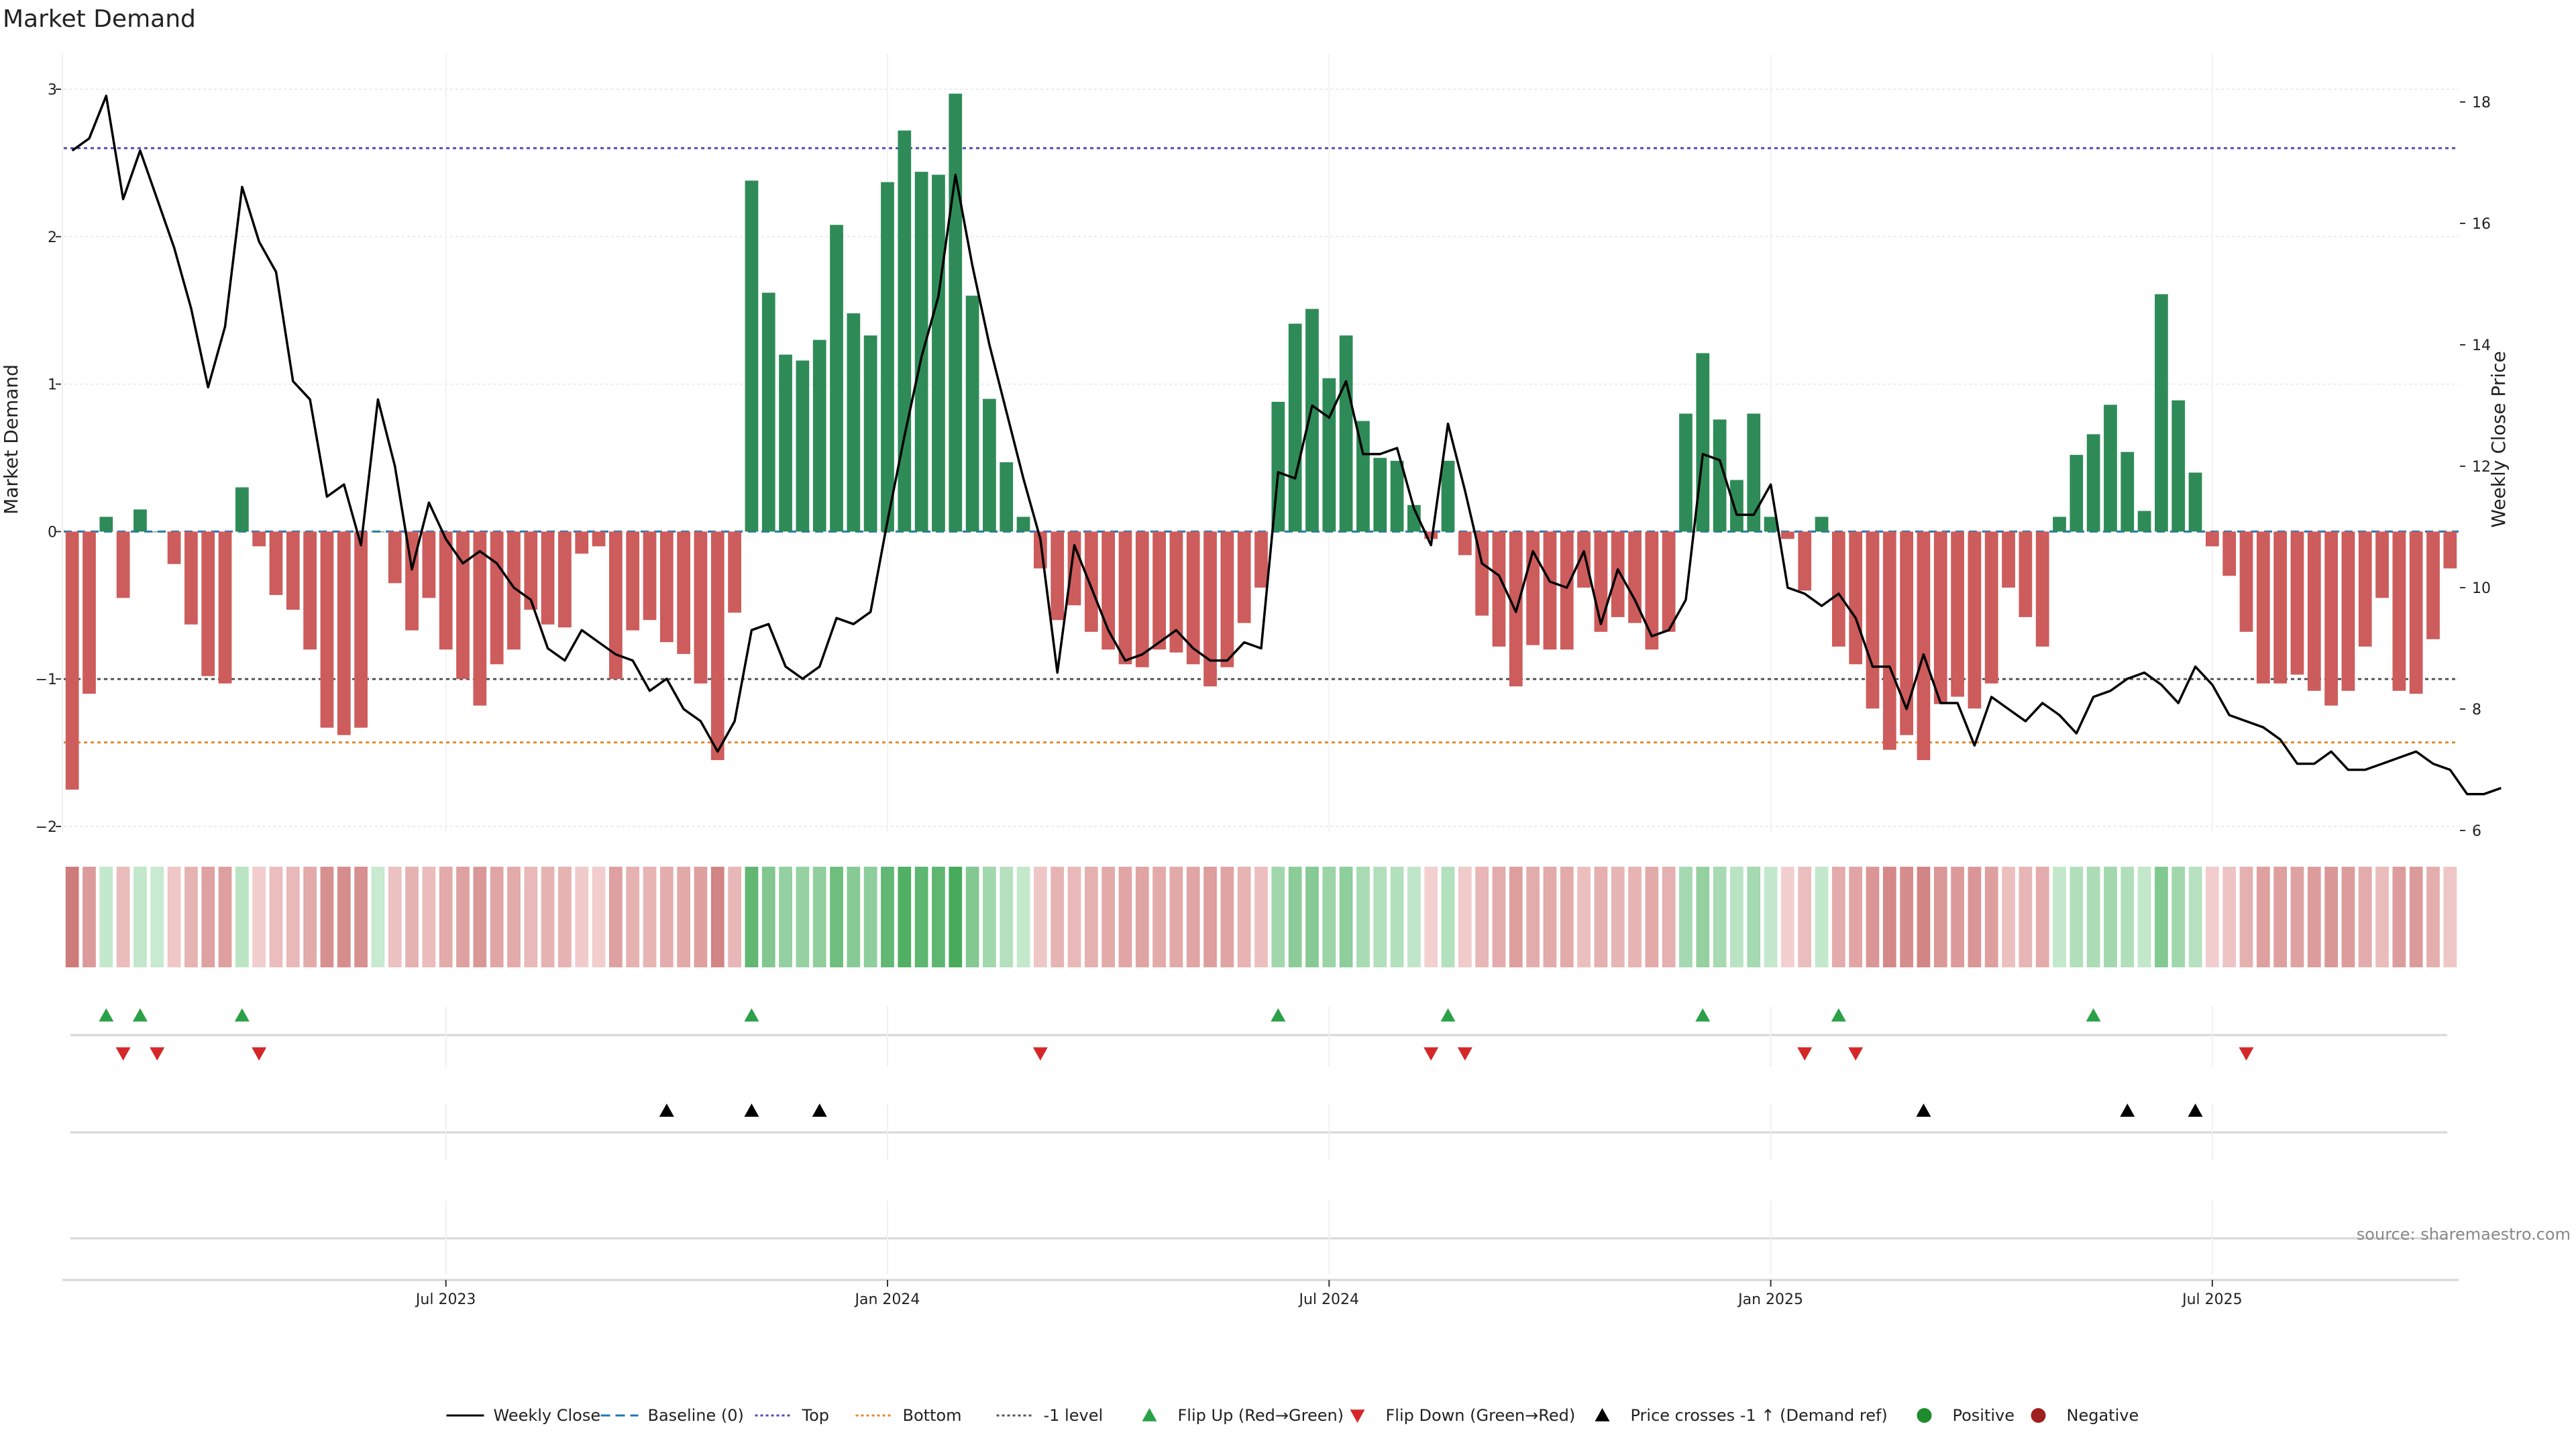 Image resolution: width=2576 pixels, height=1449 pixels. What do you see at coordinates (2464, 1234) in the screenshot?
I see `source-credit: source: sharemaestro.com` at bounding box center [2464, 1234].